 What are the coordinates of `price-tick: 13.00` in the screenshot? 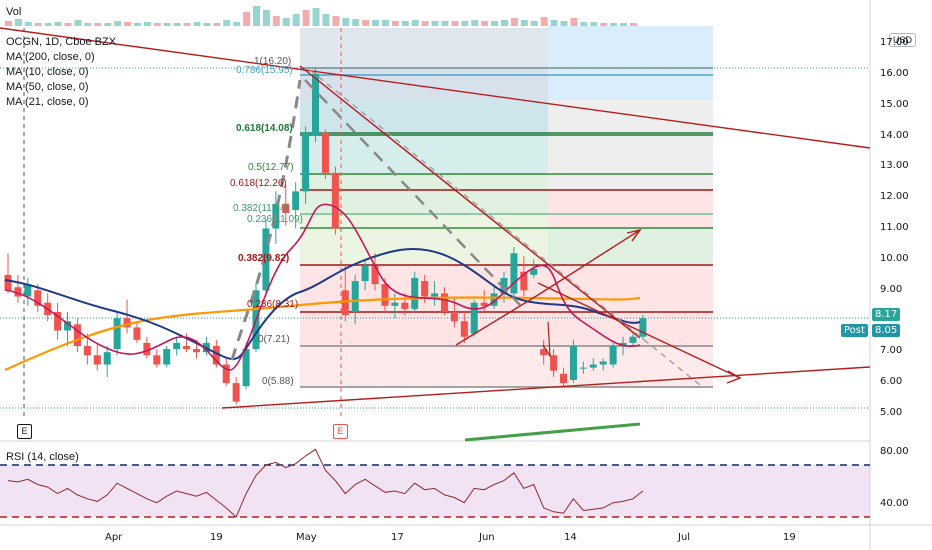 It's located at (894, 165).